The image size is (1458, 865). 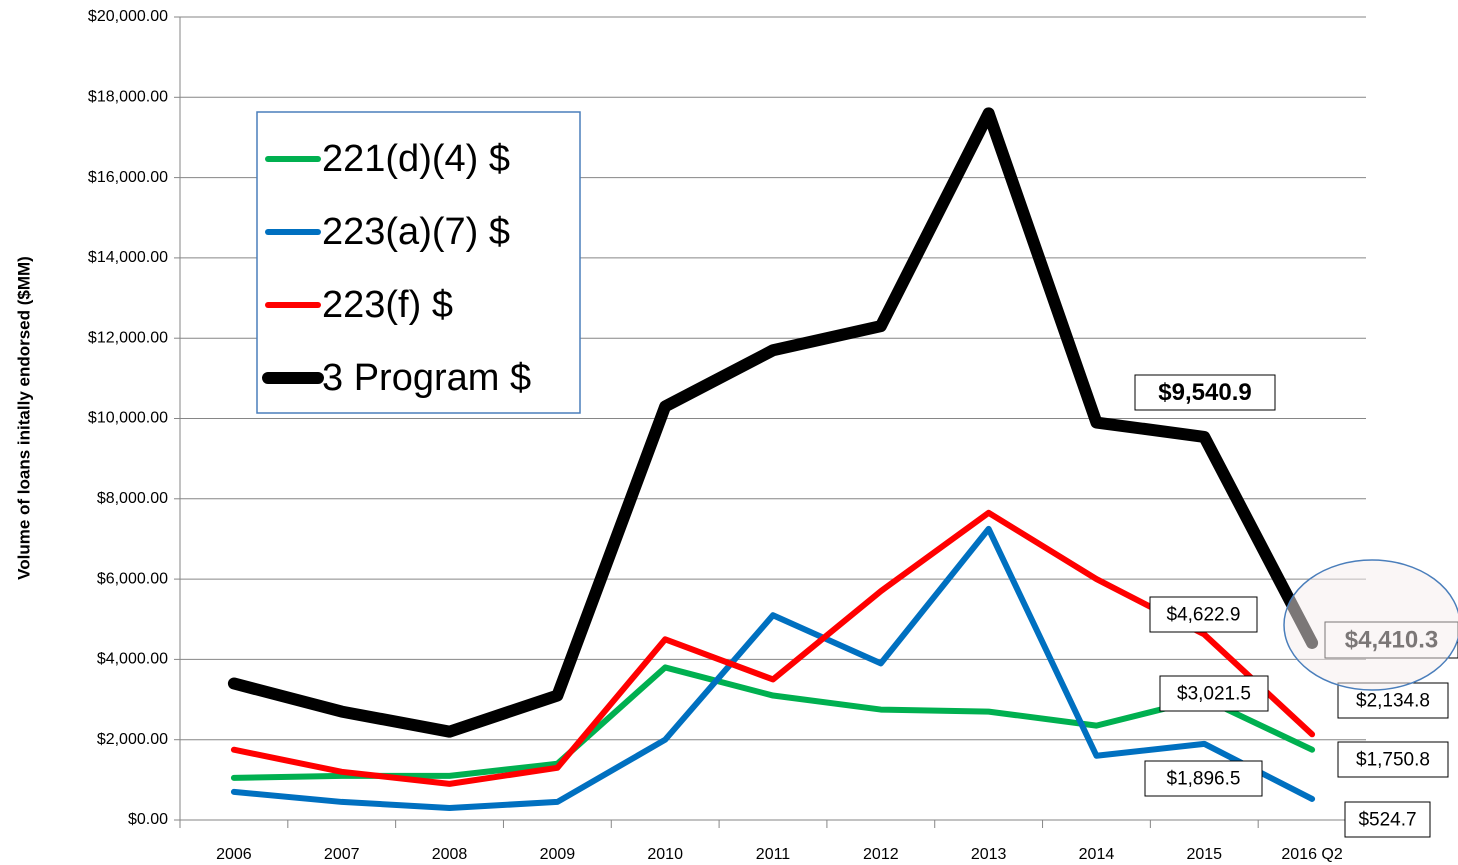 I want to click on data-label: $4,622.9, so click(x=1204, y=615).